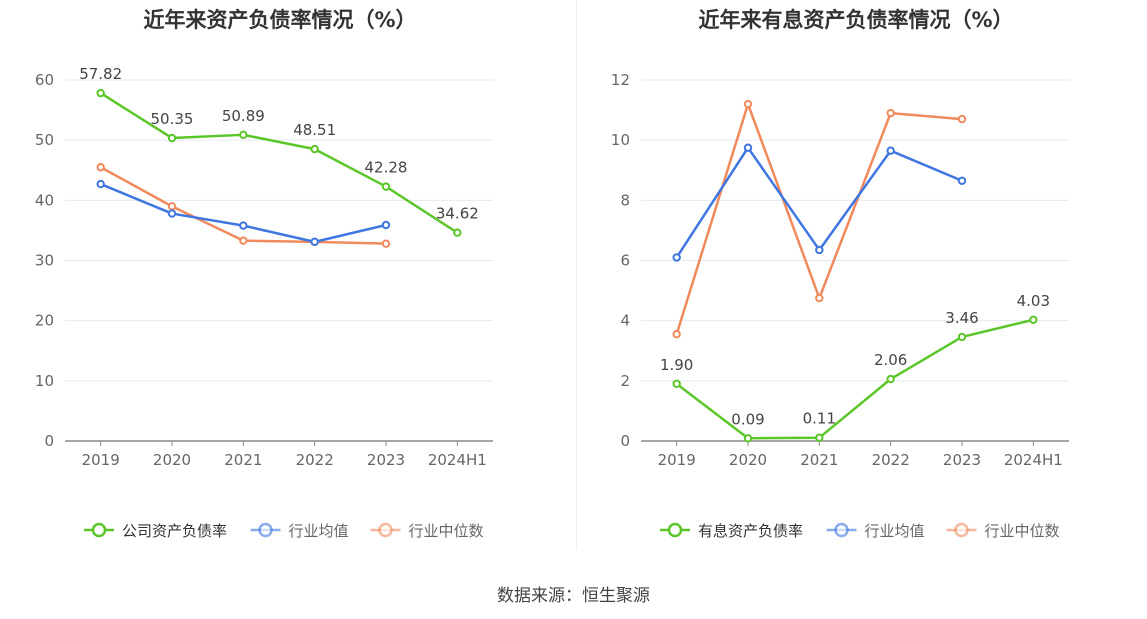 This screenshot has height=619, width=1147. Describe the element at coordinates (314, 130) in the screenshot. I see `chart0-data-label: 48.51` at that location.